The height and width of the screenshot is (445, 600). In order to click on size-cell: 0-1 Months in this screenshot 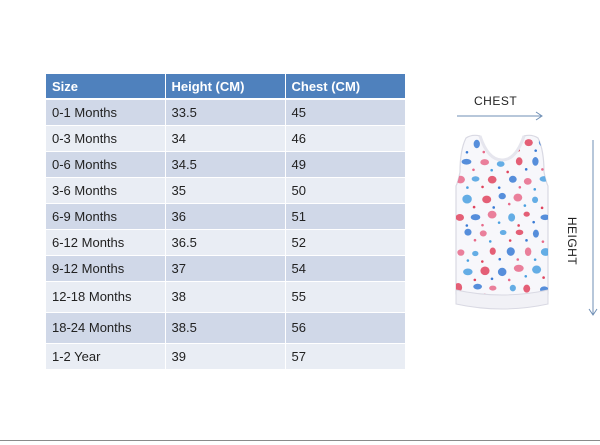, I will do `click(106, 112)`.